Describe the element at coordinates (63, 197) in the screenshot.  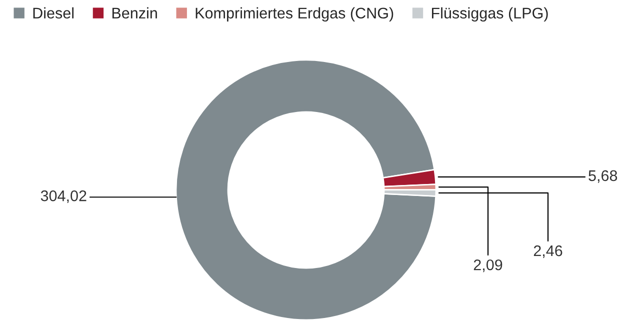
I see `data-label: 304,02` at that location.